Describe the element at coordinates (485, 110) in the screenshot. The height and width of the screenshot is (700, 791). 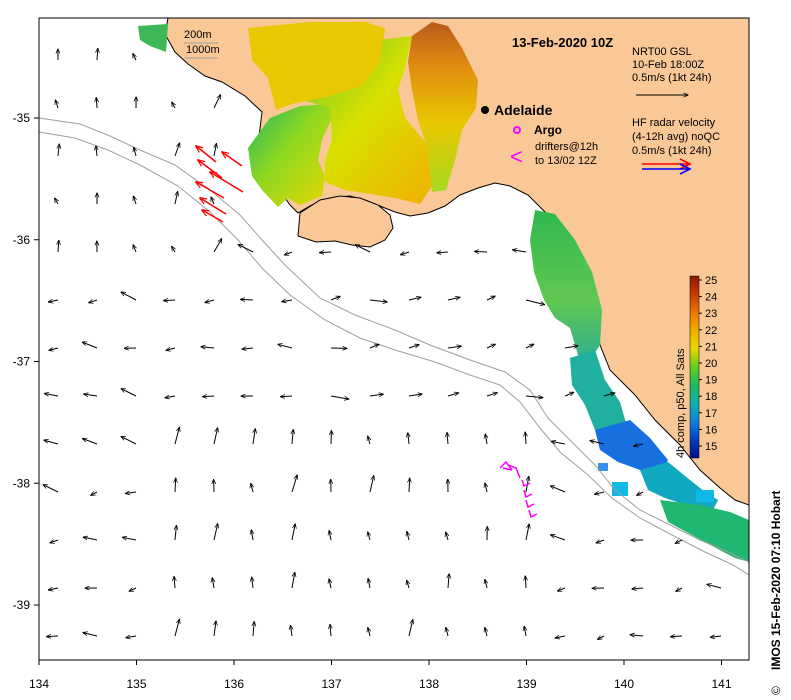
I see `adelaide-marker-icon` at that location.